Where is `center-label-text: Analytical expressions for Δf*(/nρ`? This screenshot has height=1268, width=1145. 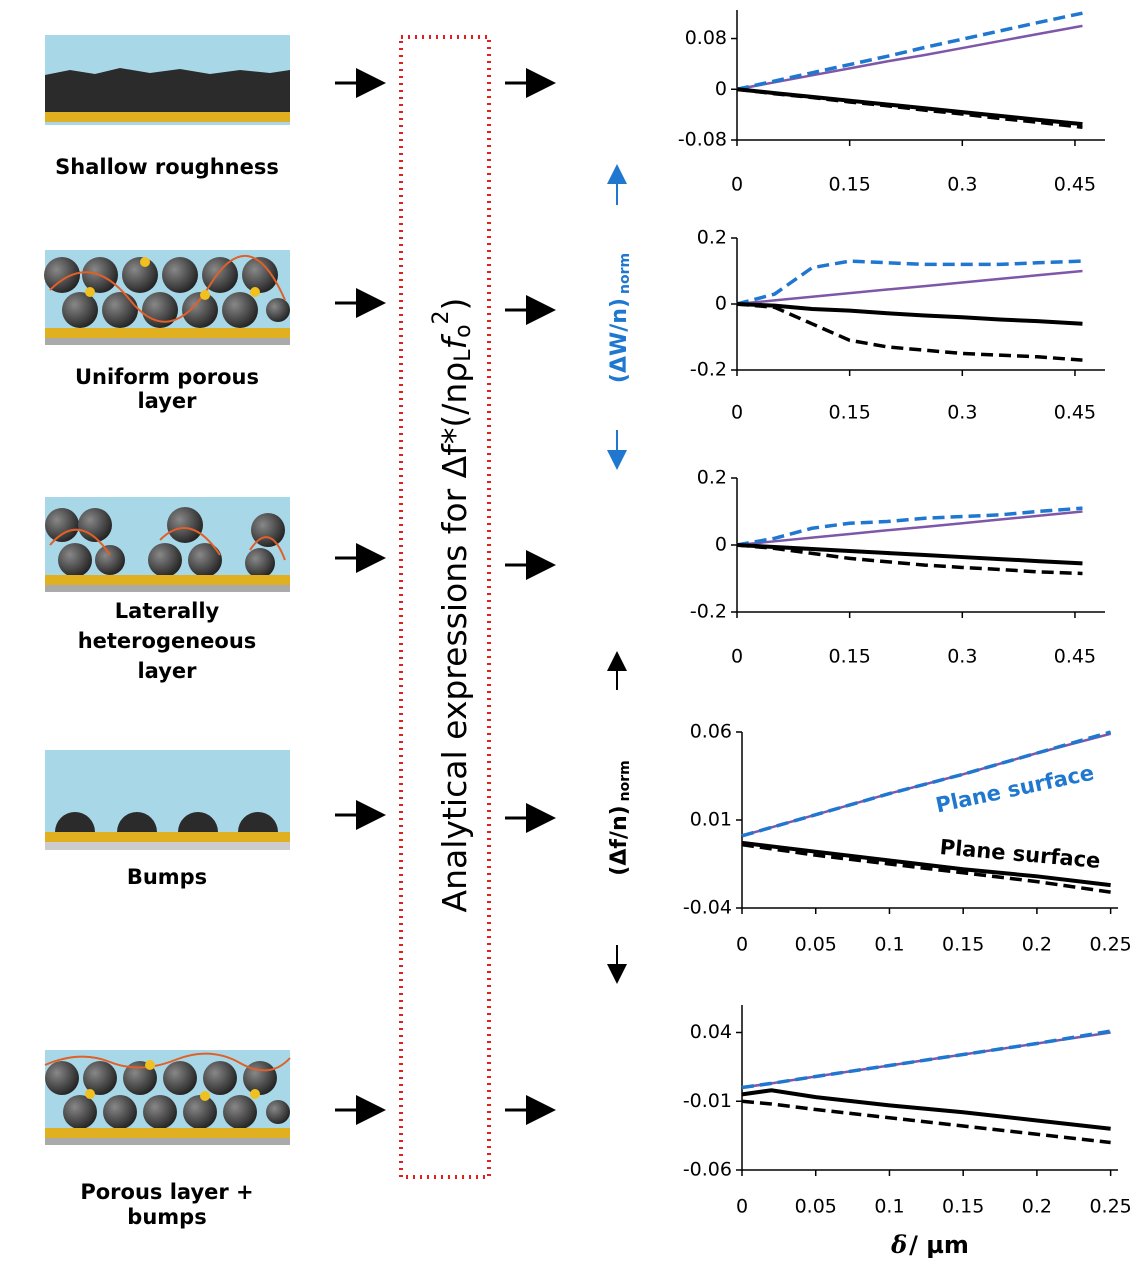 center-label-text: Analytical expressions for Δf*(/nρ is located at coordinates (454, 637).